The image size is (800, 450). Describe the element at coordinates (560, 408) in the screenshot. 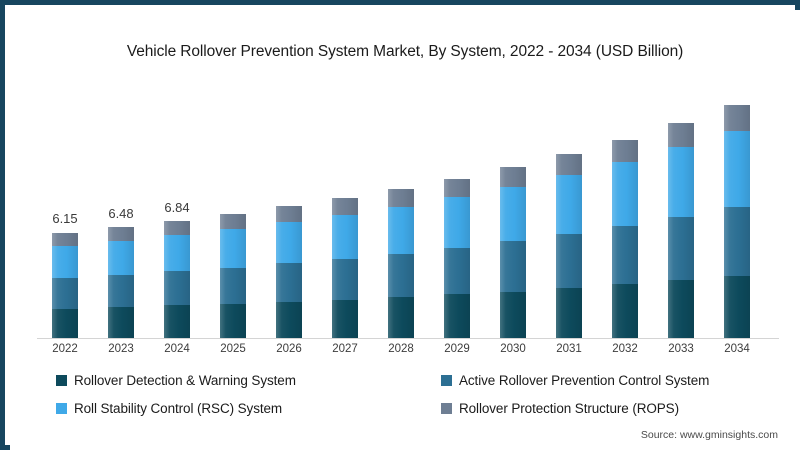

I see `legend-item: Rollover Protection Structure (ROPS)` at that location.